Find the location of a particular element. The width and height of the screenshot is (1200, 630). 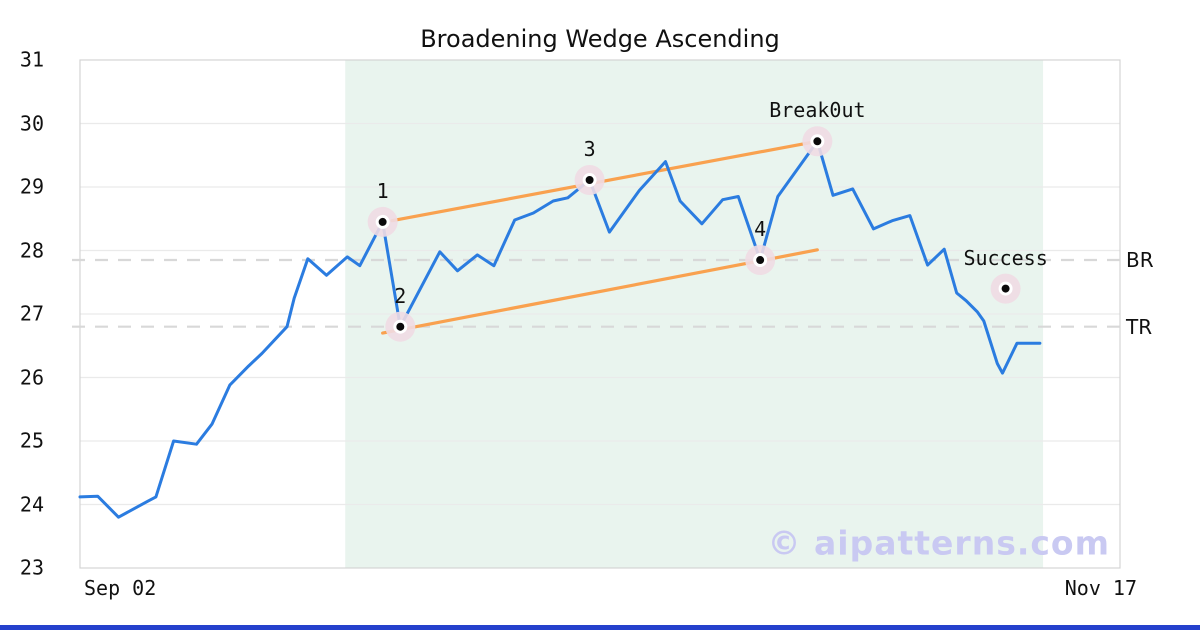

y-tick-label: 24 is located at coordinates (31, 504).